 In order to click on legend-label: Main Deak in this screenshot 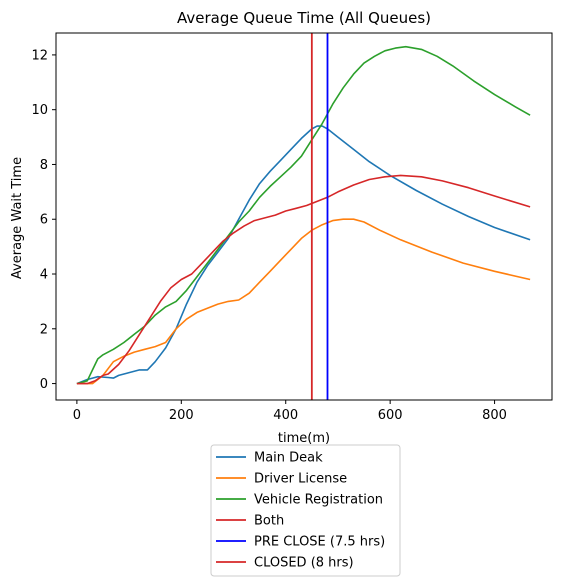, I will do `click(288, 458)`.